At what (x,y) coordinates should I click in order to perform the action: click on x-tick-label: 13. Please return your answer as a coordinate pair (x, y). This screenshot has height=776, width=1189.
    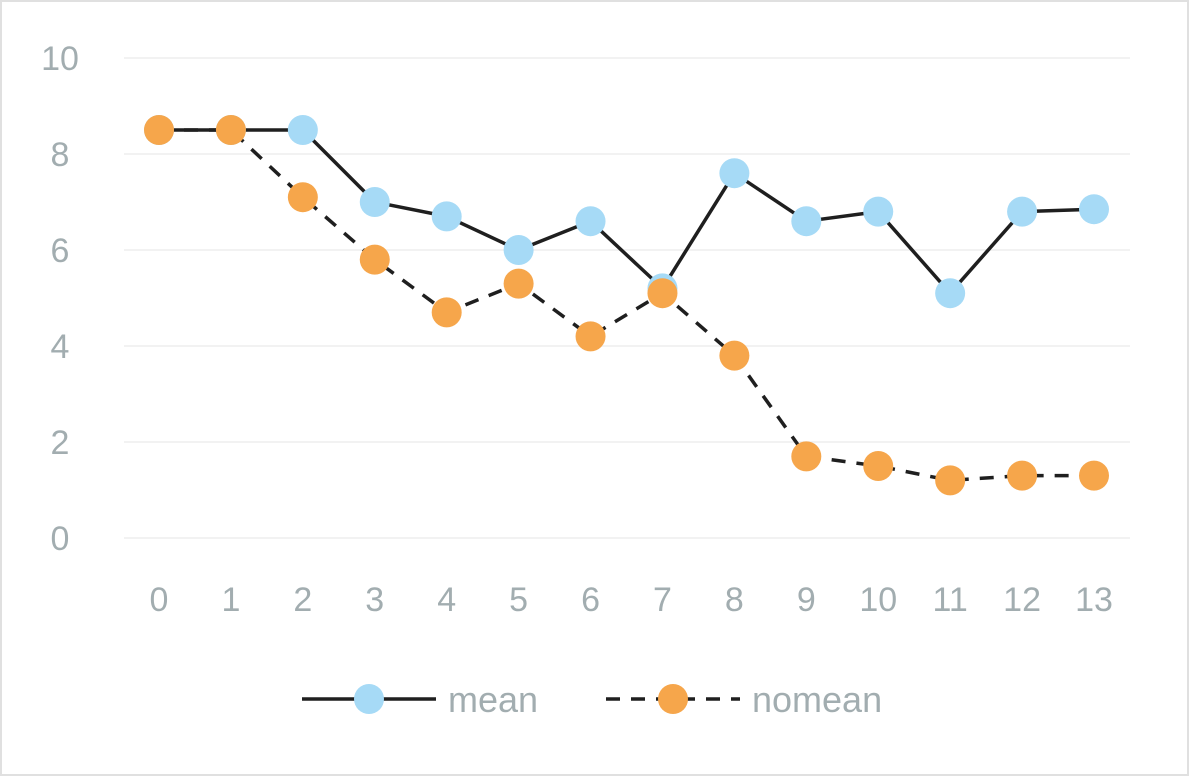
    Looking at the image, I should click on (1094, 600).